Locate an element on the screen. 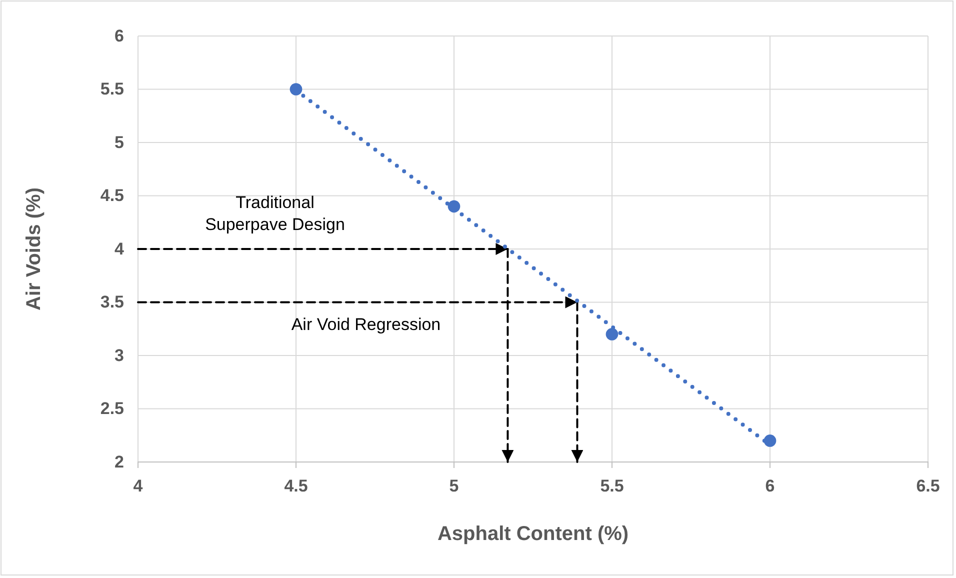  y-tick-label: 4 is located at coordinates (119, 248).